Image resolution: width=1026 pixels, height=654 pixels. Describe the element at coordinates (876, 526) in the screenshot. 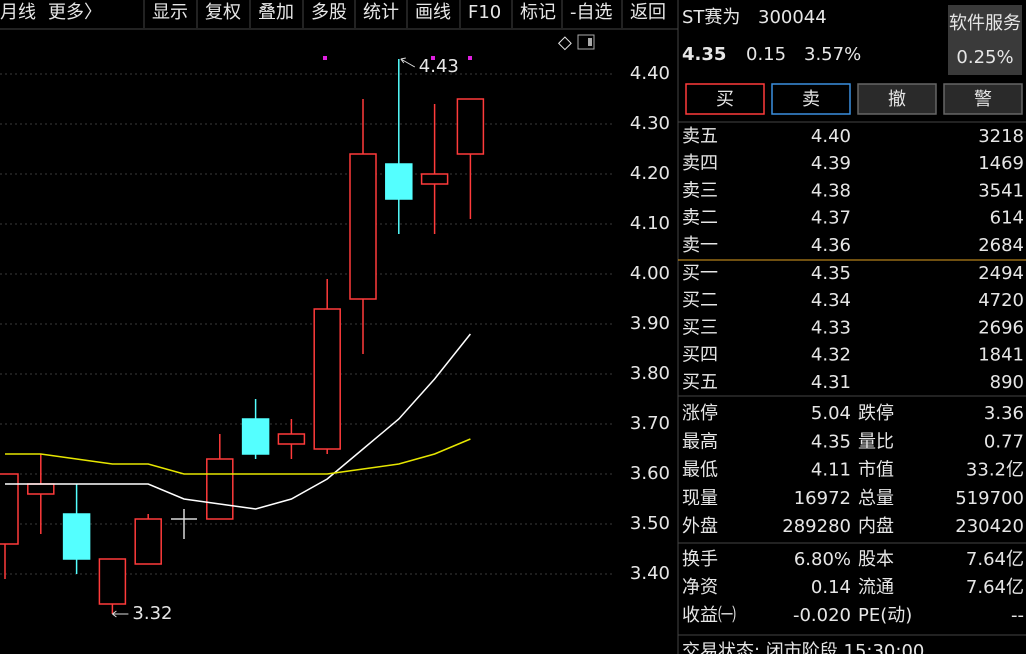

I see `stat-label: 内盘` at that location.